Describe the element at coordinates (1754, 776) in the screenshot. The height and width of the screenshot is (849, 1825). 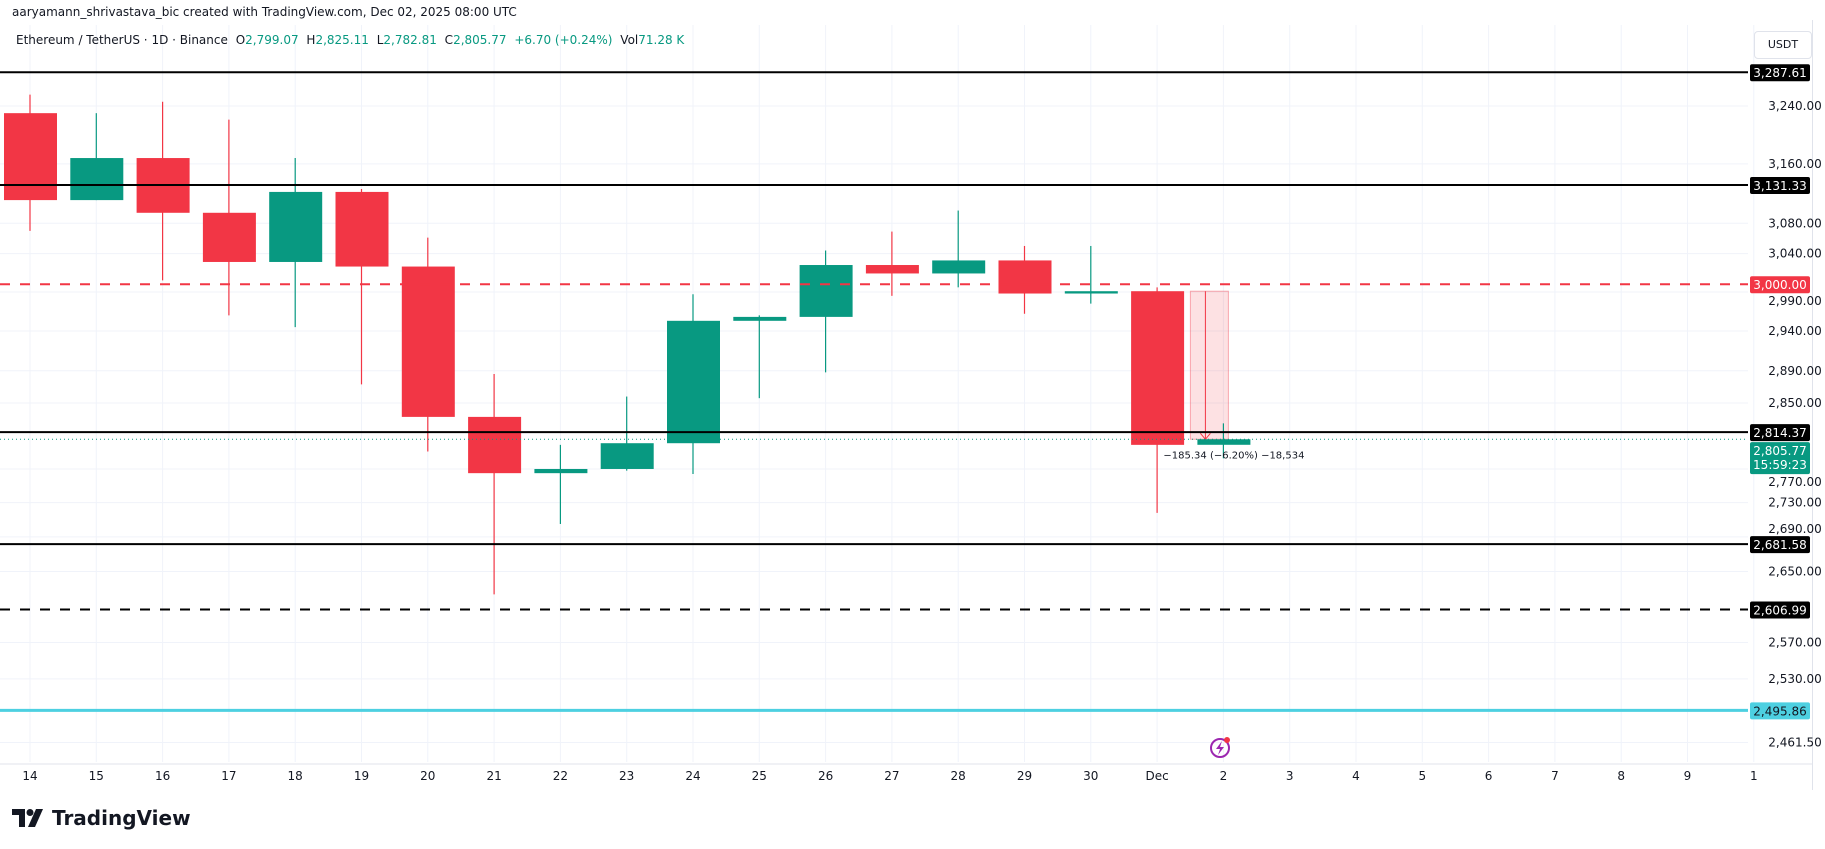
I see `date-tick-label: 1` at that location.